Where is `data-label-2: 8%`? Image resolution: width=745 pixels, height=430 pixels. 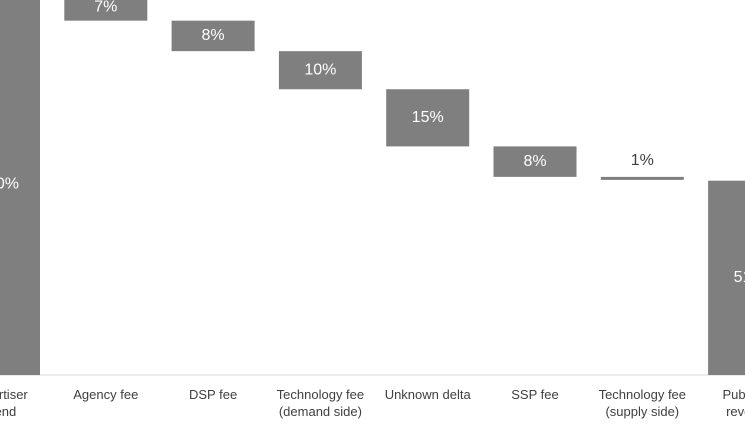
data-label-2: 8% is located at coordinates (213, 35).